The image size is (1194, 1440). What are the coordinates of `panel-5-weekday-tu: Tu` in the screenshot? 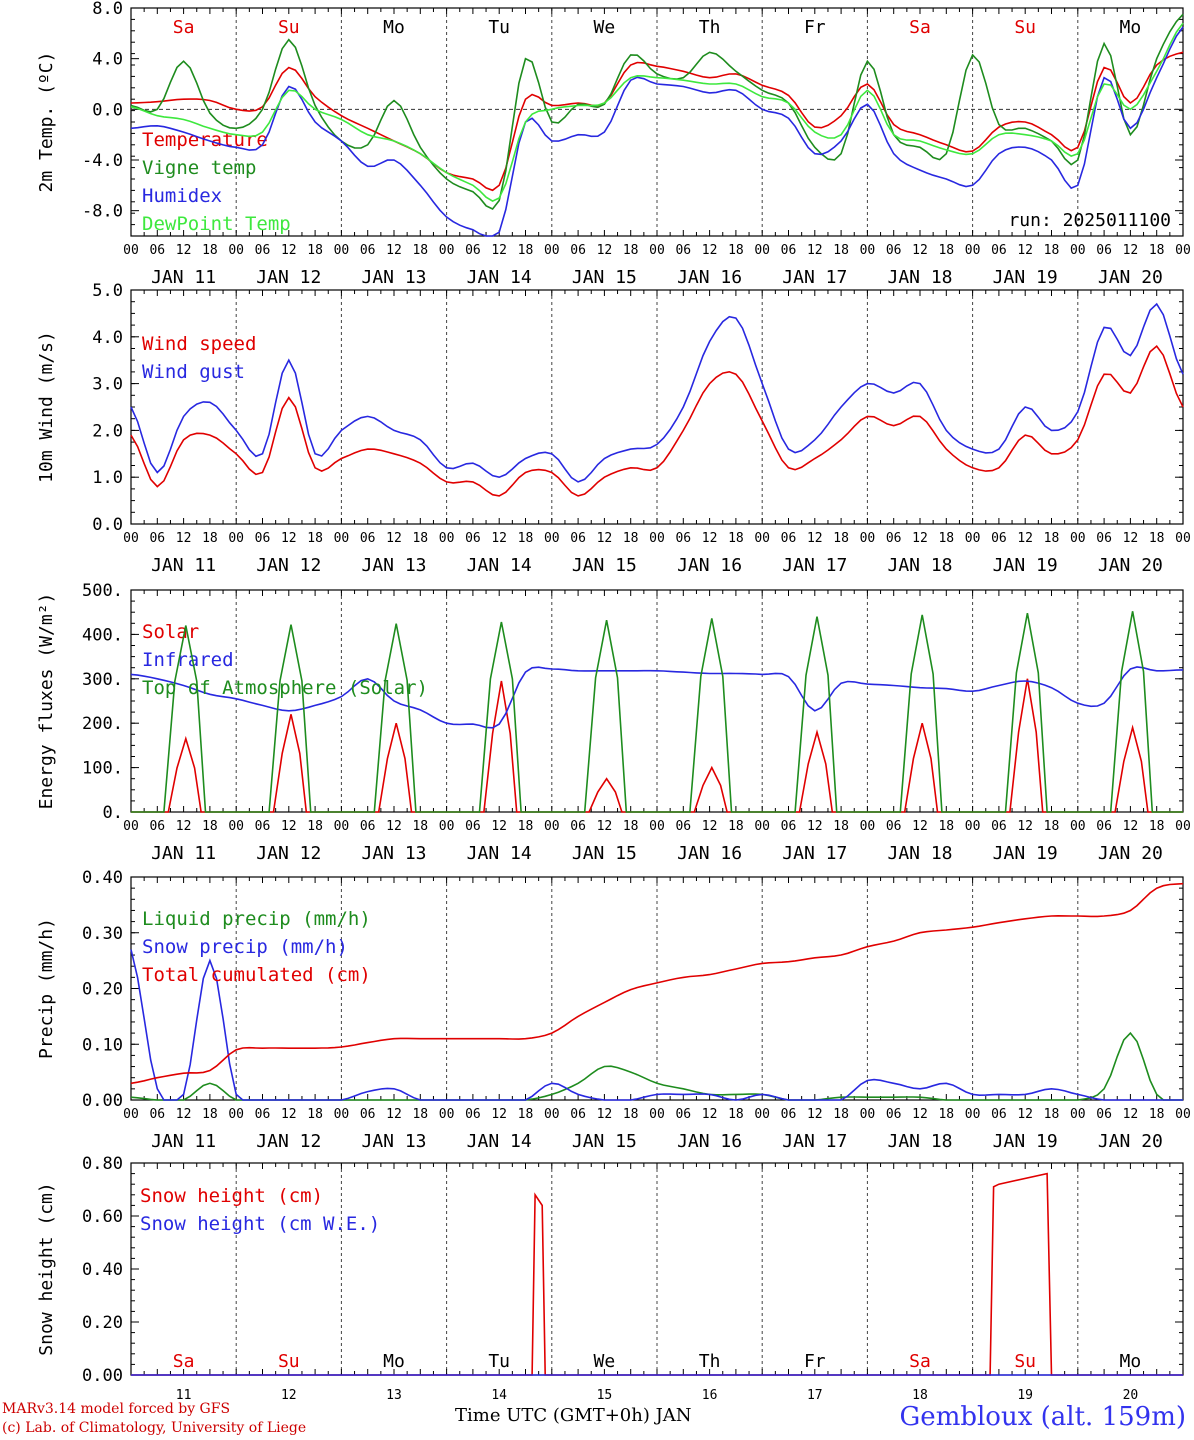 It's located at (499, 1361).